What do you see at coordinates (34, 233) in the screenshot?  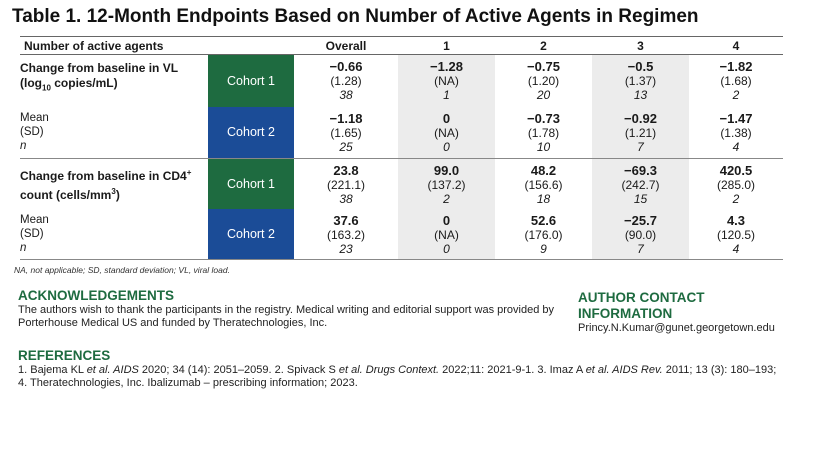 I see `cd4-stat-labels: Mean (SD) n` at bounding box center [34, 233].